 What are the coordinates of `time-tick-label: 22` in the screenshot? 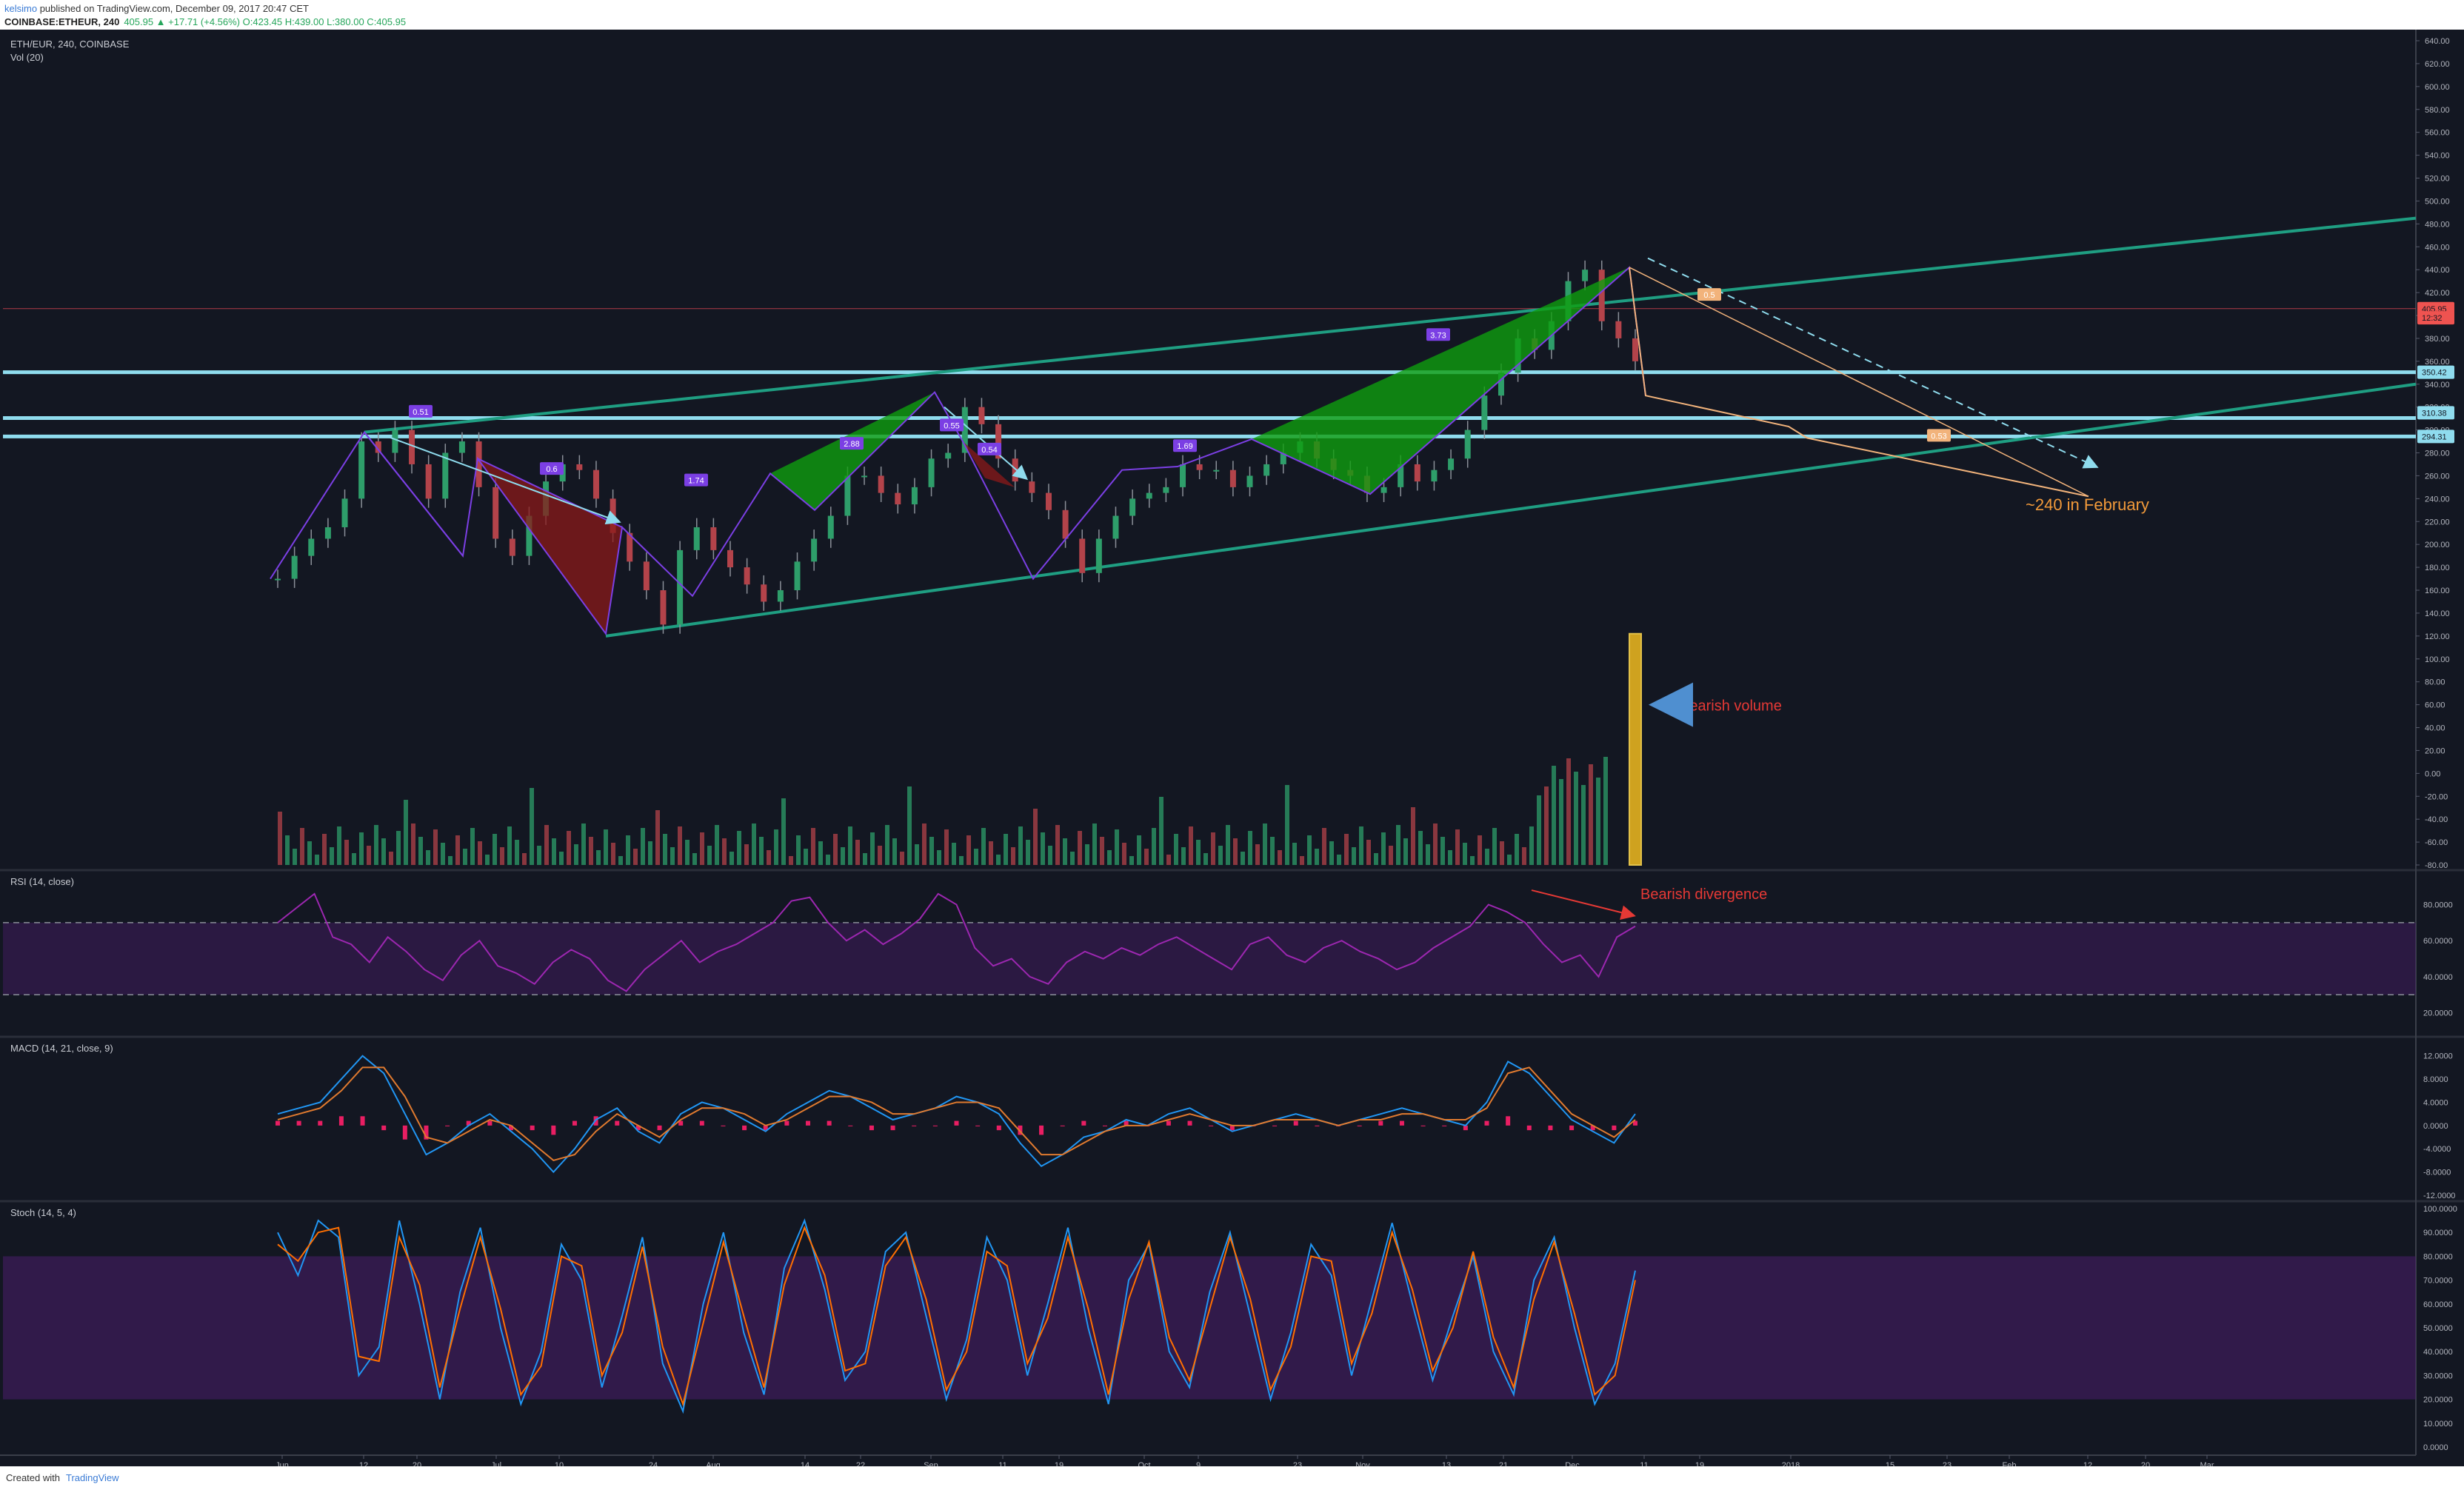 It's located at (860, 1463).